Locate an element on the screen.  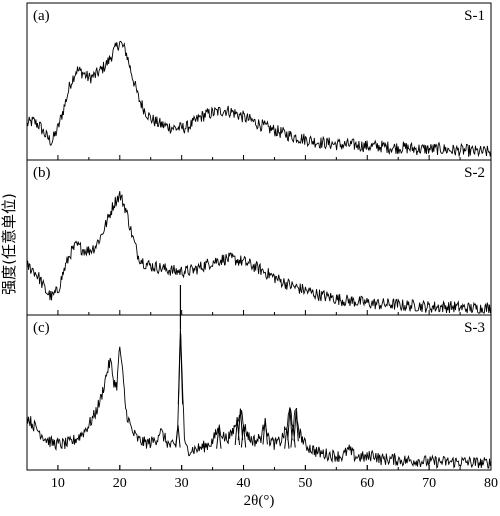
series-name-label: S-1 is located at coordinates (474, 16).